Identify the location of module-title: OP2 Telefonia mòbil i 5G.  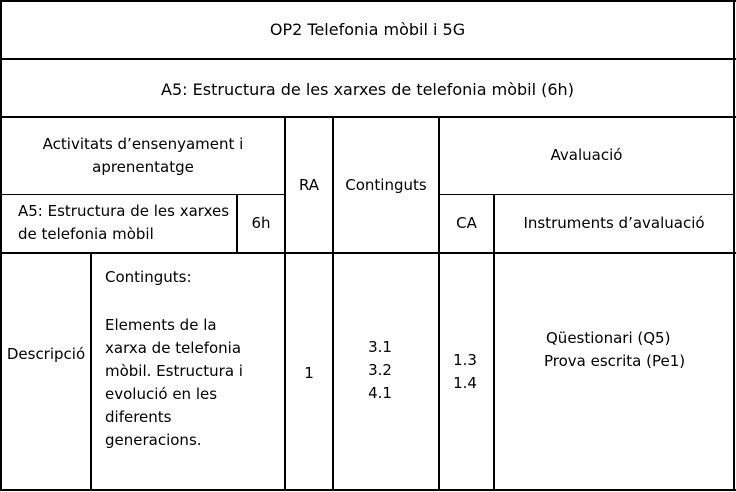
(367, 29).